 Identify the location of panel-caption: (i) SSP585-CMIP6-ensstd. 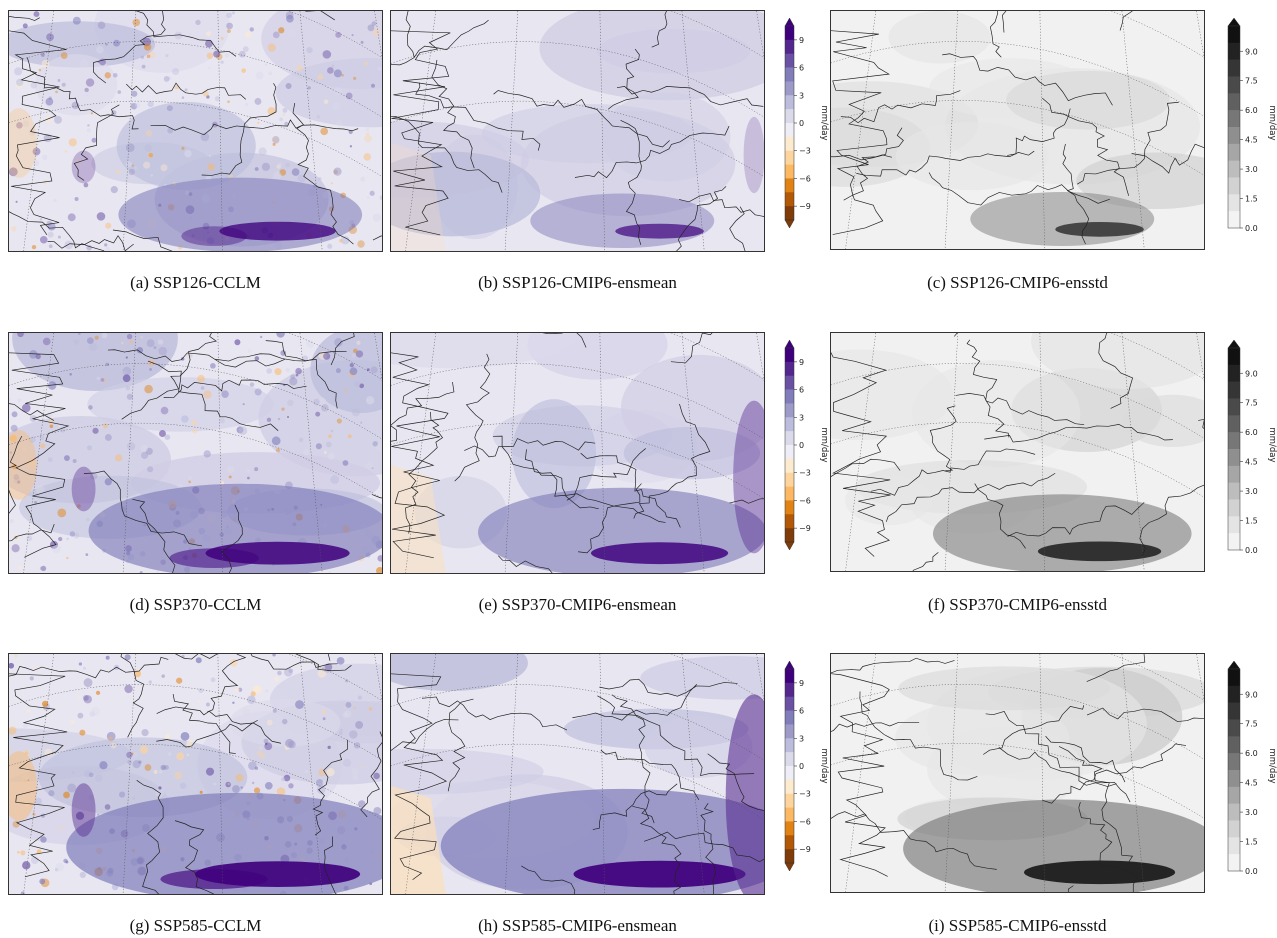
(1017, 925).